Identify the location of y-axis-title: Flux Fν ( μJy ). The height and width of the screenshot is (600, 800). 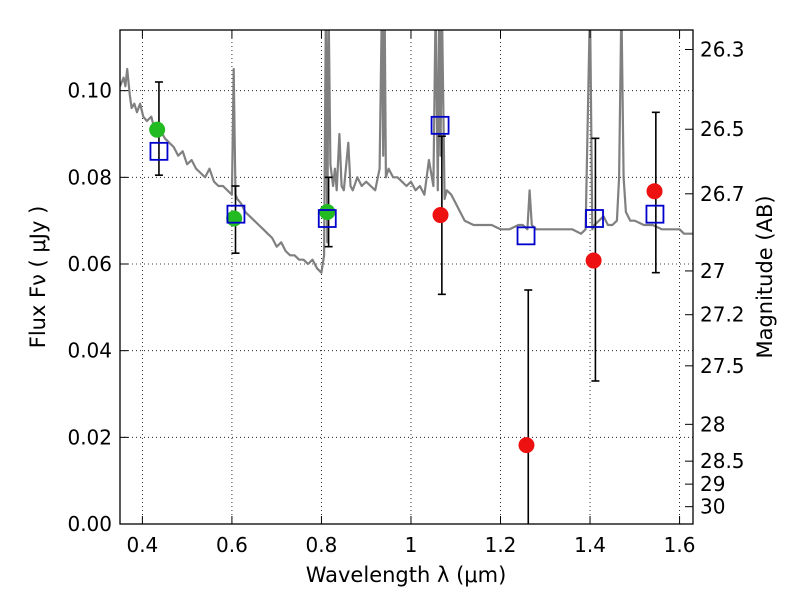
(38, 277).